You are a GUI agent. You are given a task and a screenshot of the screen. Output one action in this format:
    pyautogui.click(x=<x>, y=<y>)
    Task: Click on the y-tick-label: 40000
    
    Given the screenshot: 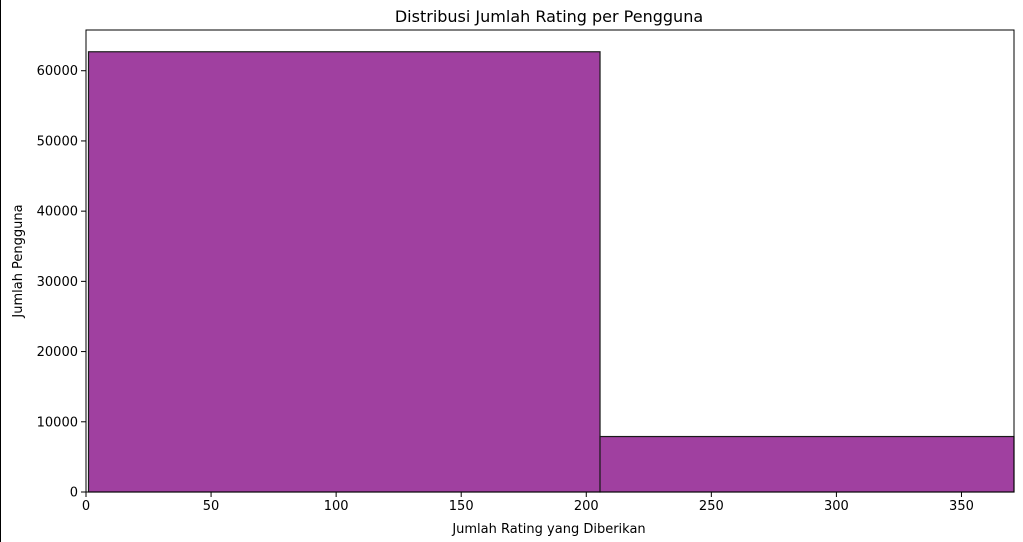 What is the action you would take?
    pyautogui.click(x=57, y=212)
    